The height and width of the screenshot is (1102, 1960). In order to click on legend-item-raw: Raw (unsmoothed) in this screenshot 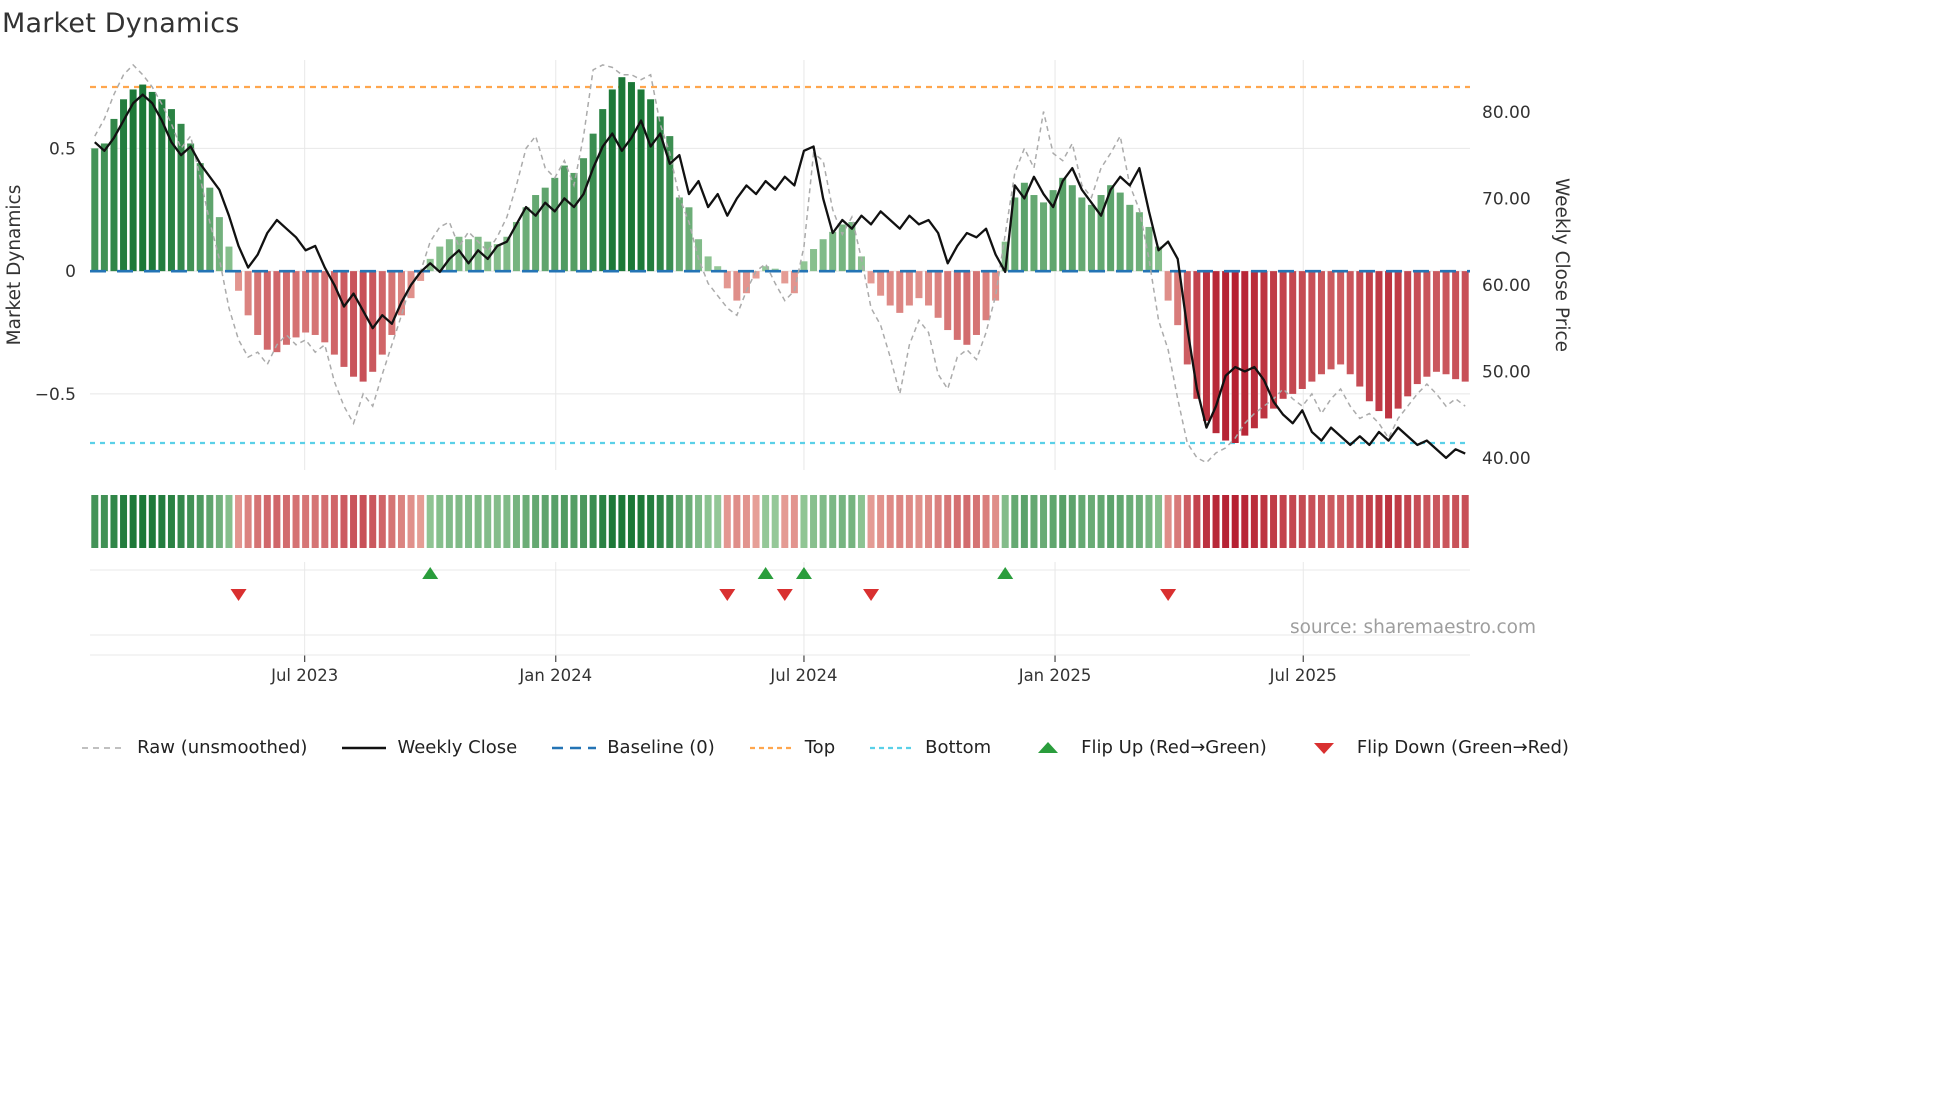, I will do `click(194, 747)`.